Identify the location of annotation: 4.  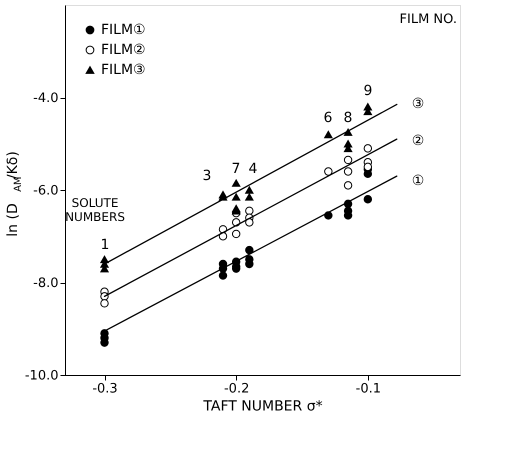
(253, 169).